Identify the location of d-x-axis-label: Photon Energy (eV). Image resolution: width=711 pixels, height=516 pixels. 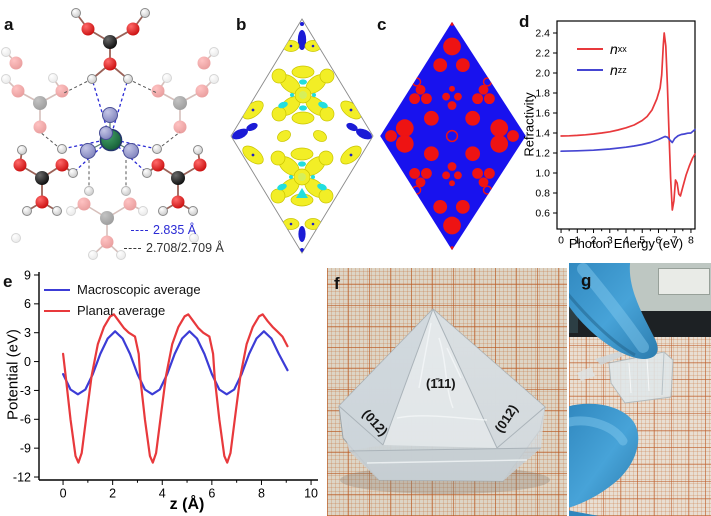
(626, 243).